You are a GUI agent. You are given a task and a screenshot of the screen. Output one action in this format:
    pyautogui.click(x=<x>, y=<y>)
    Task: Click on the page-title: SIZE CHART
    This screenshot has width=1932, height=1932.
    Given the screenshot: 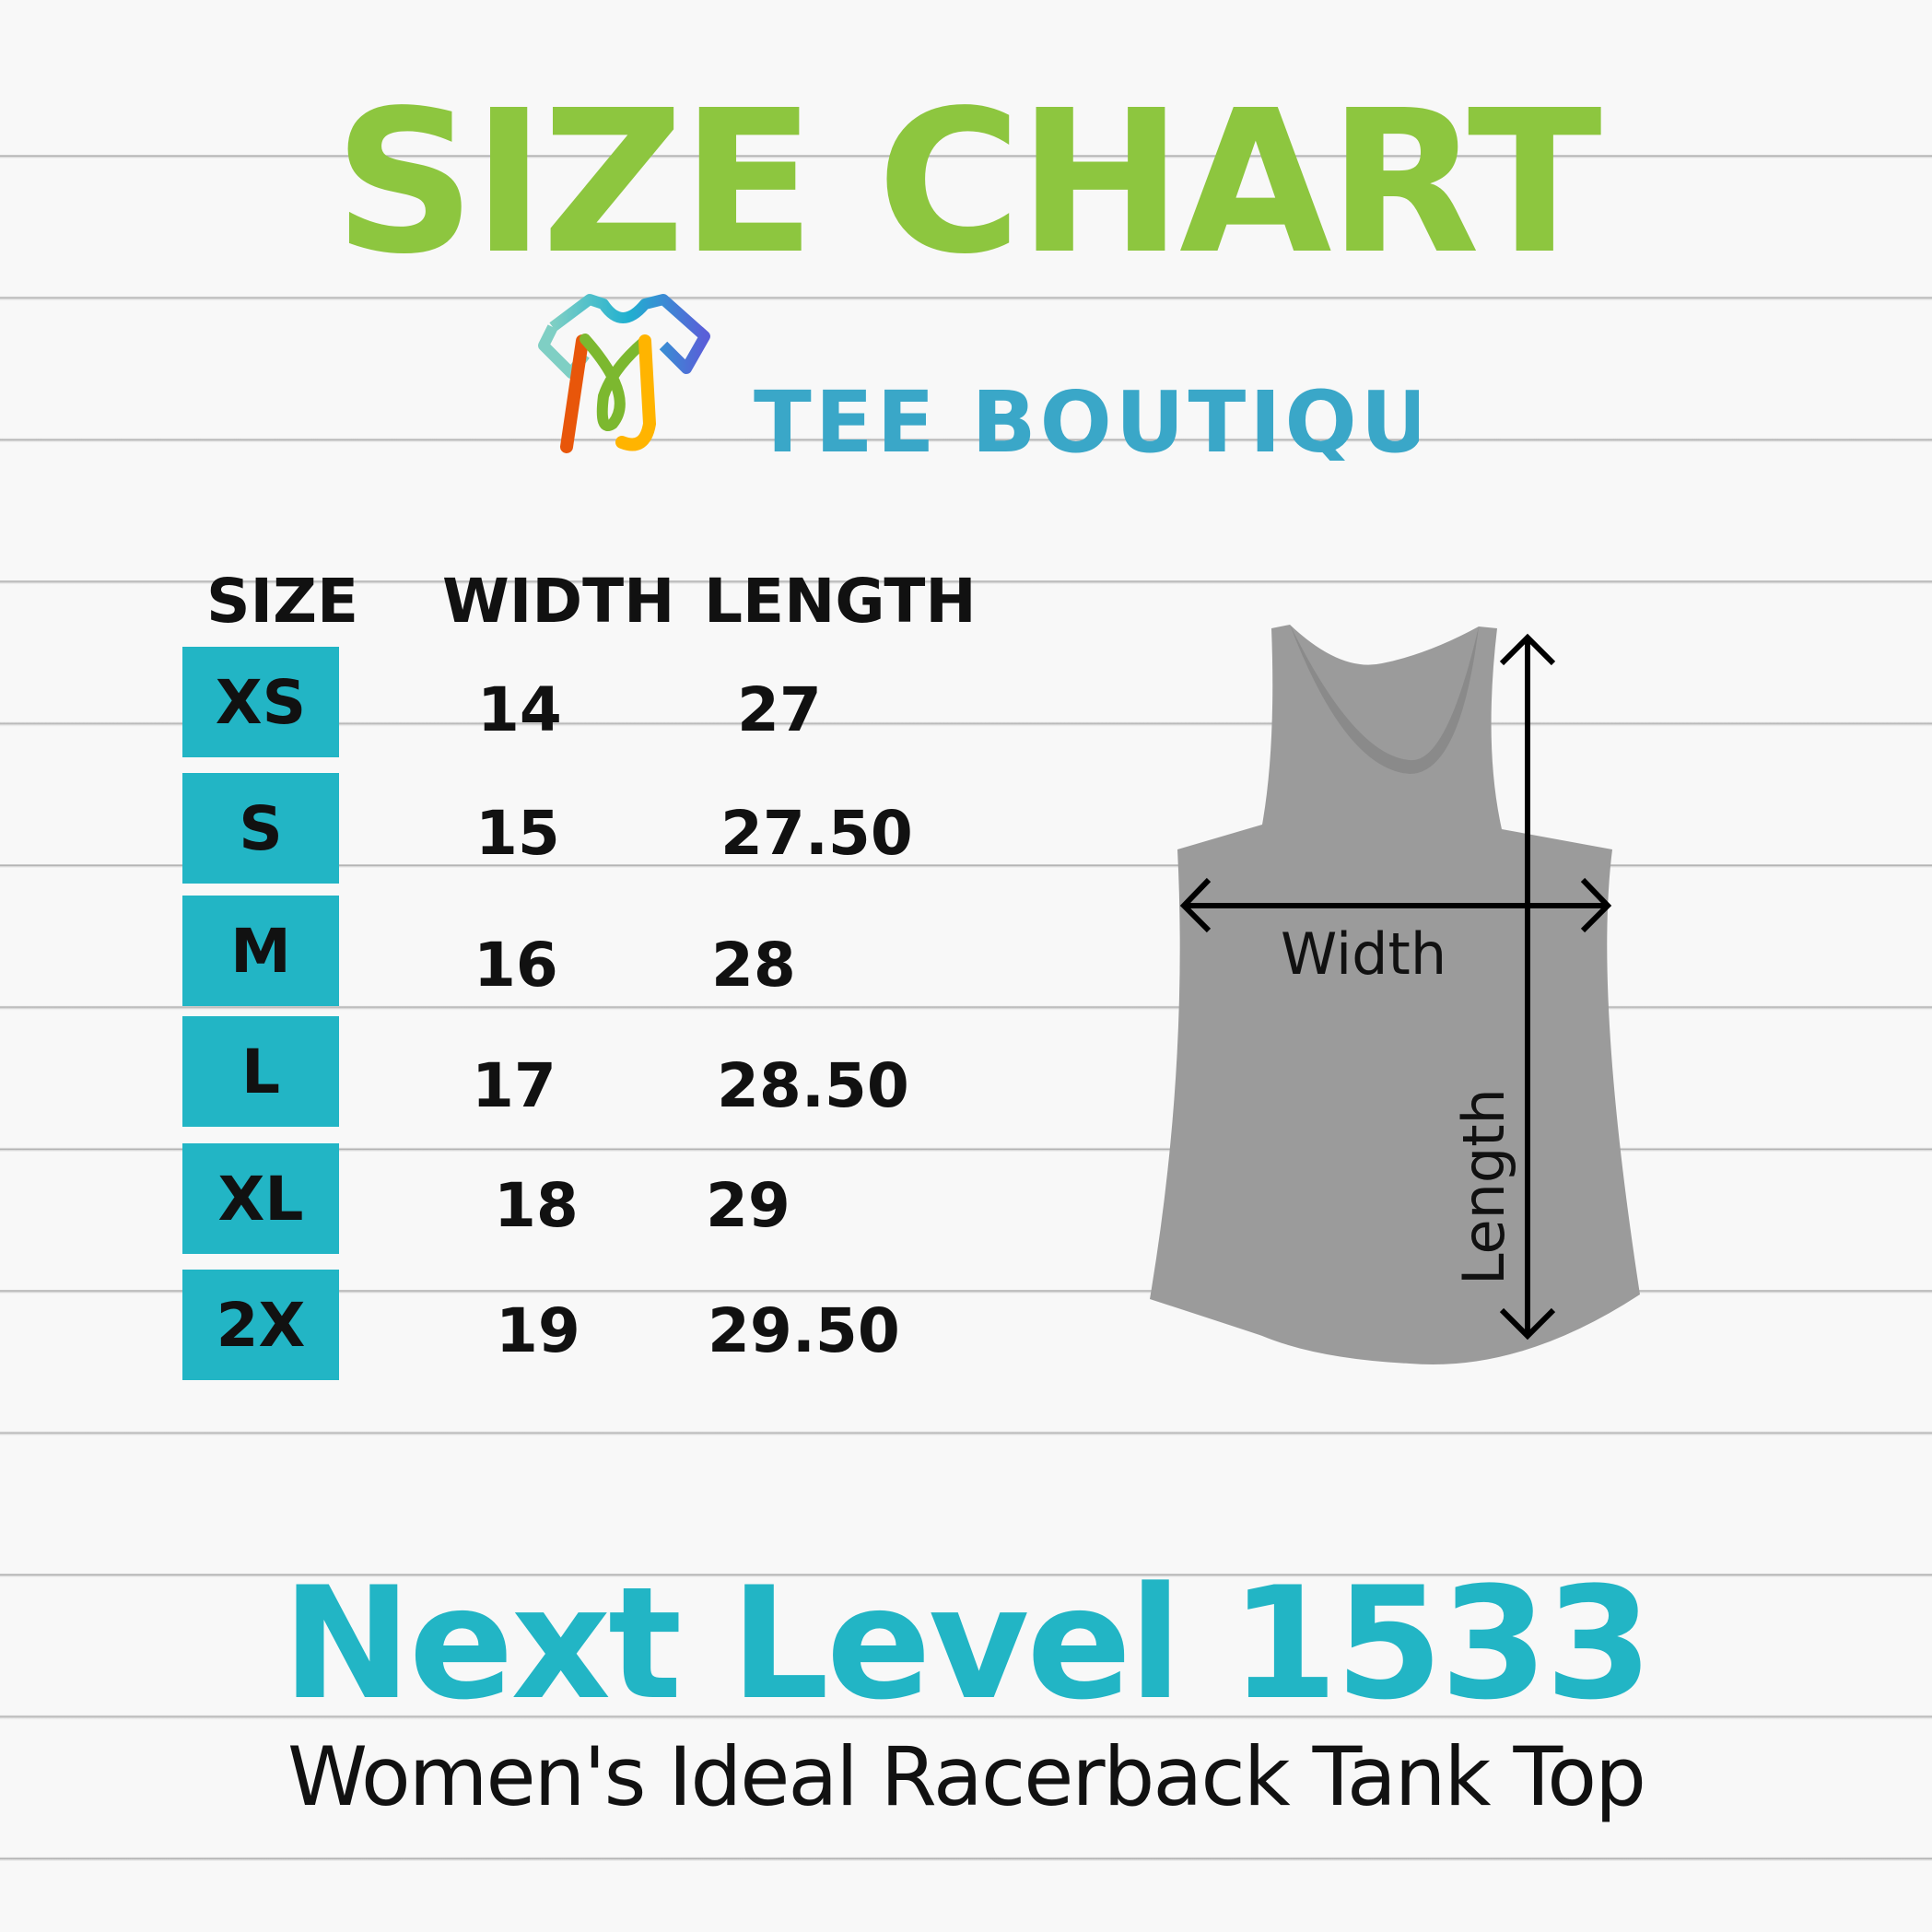 What is the action you would take?
    pyautogui.click(x=968, y=183)
    